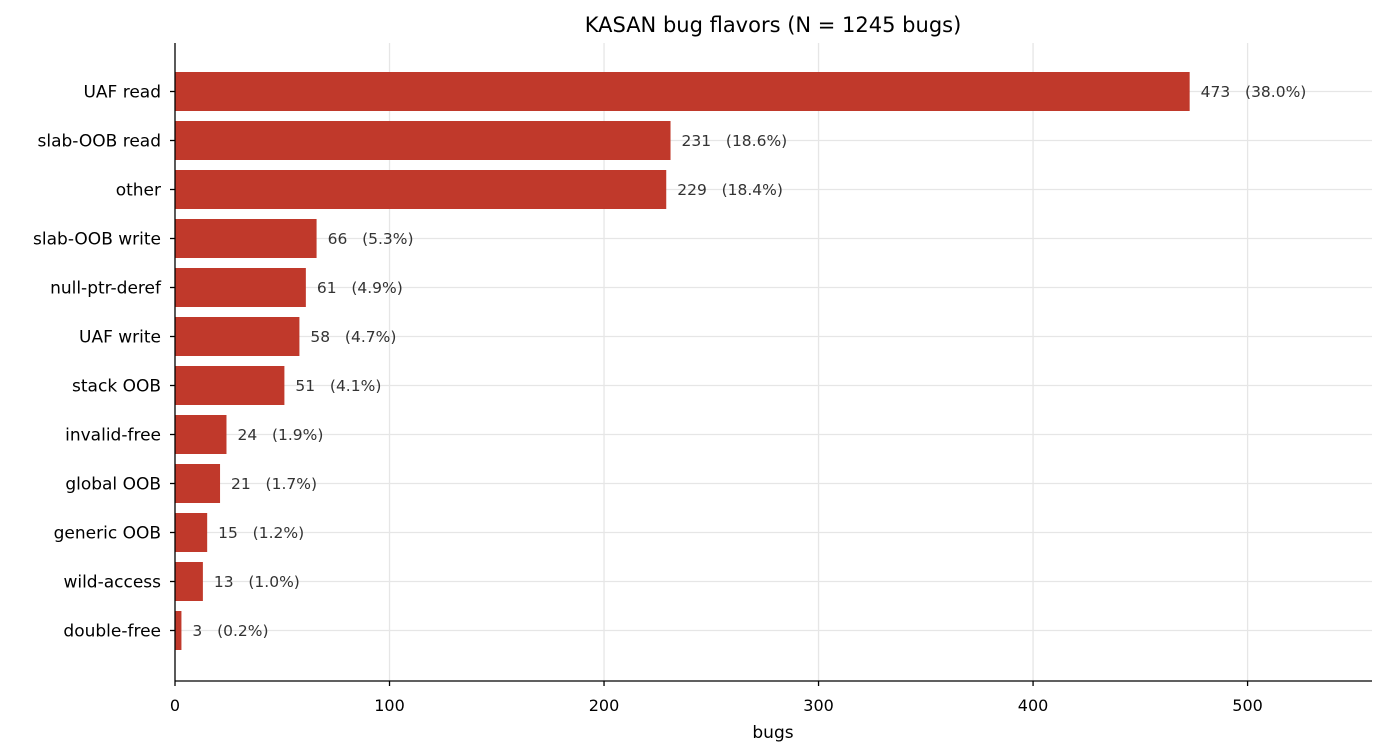  Describe the element at coordinates (1247, 705) in the screenshot. I see `x-tick-label: 500` at that location.